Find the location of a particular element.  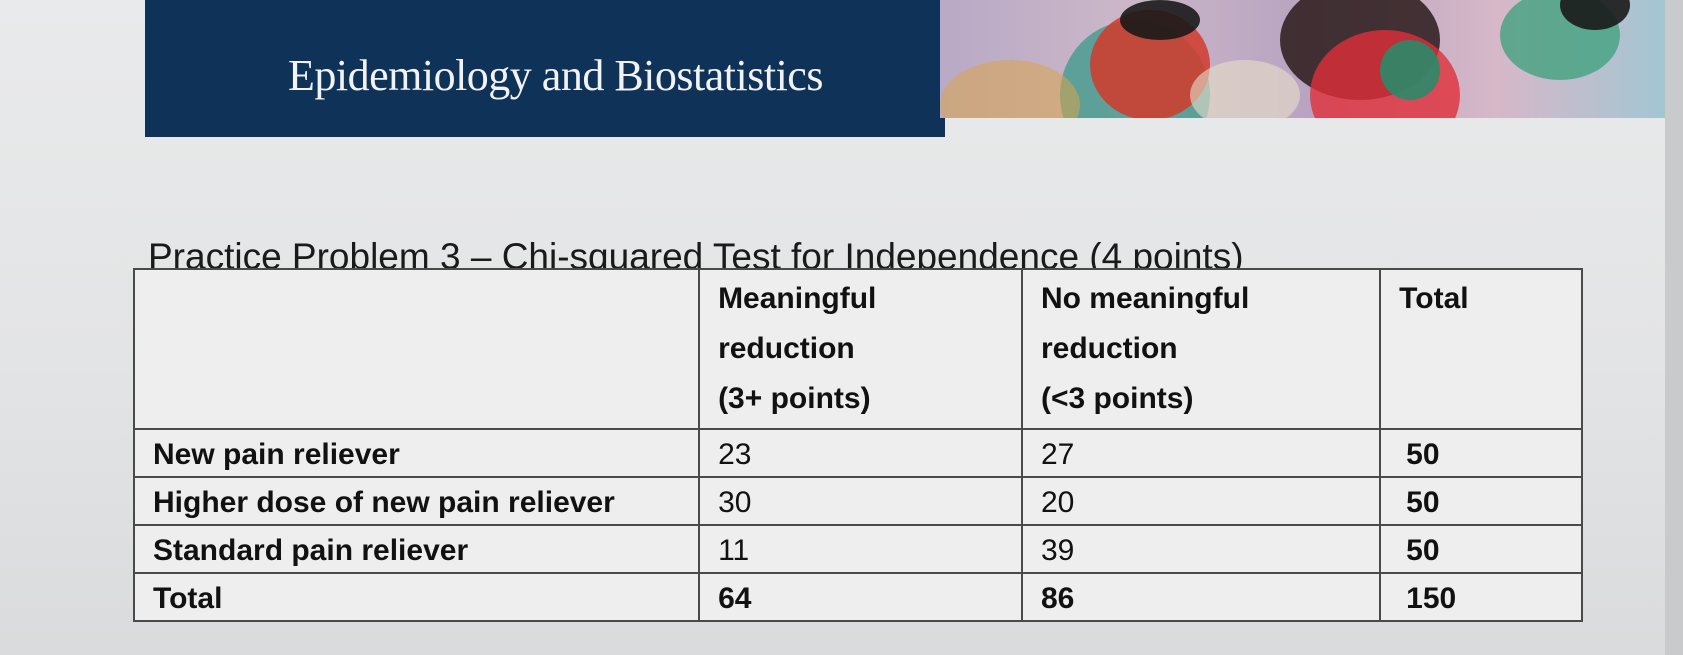

table-row: New pain reliever 23 27 50 is located at coordinates (857, 453).